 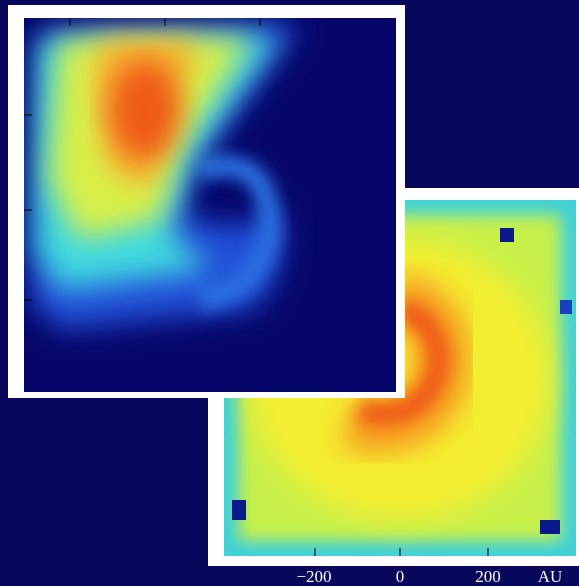 I want to click on x-tick-label: 200, so click(x=488, y=576).